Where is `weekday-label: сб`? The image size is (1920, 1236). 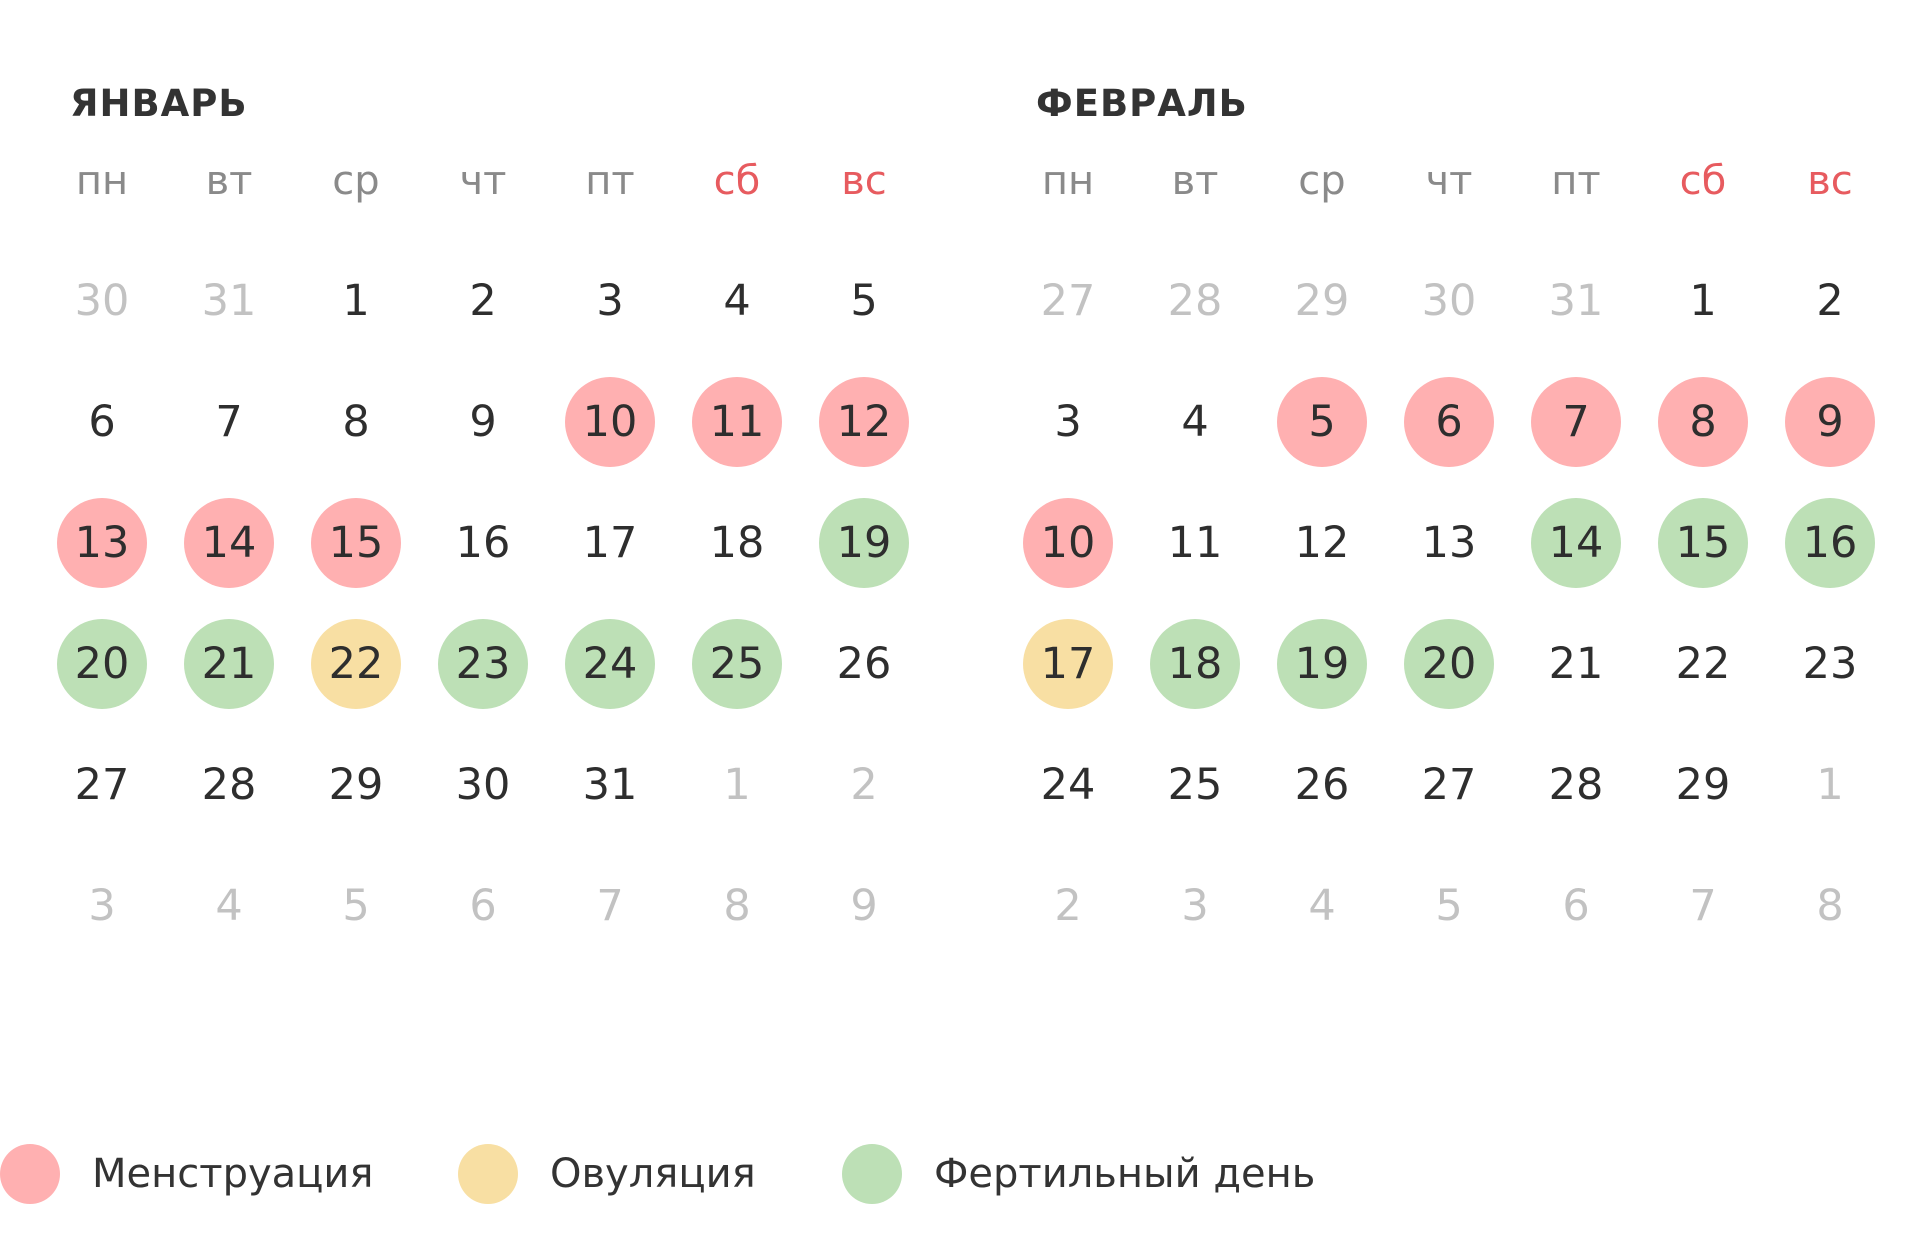
weekday-label: сб is located at coordinates (737, 181).